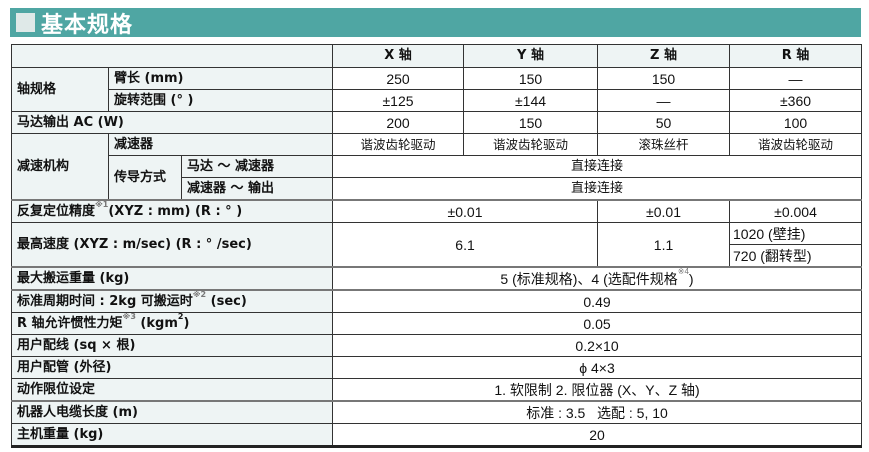 This screenshot has height=452, width=869. Describe the element at coordinates (257, 189) in the screenshot. I see `reducer-to-output-label: 减速器 ～ 输出` at that location.